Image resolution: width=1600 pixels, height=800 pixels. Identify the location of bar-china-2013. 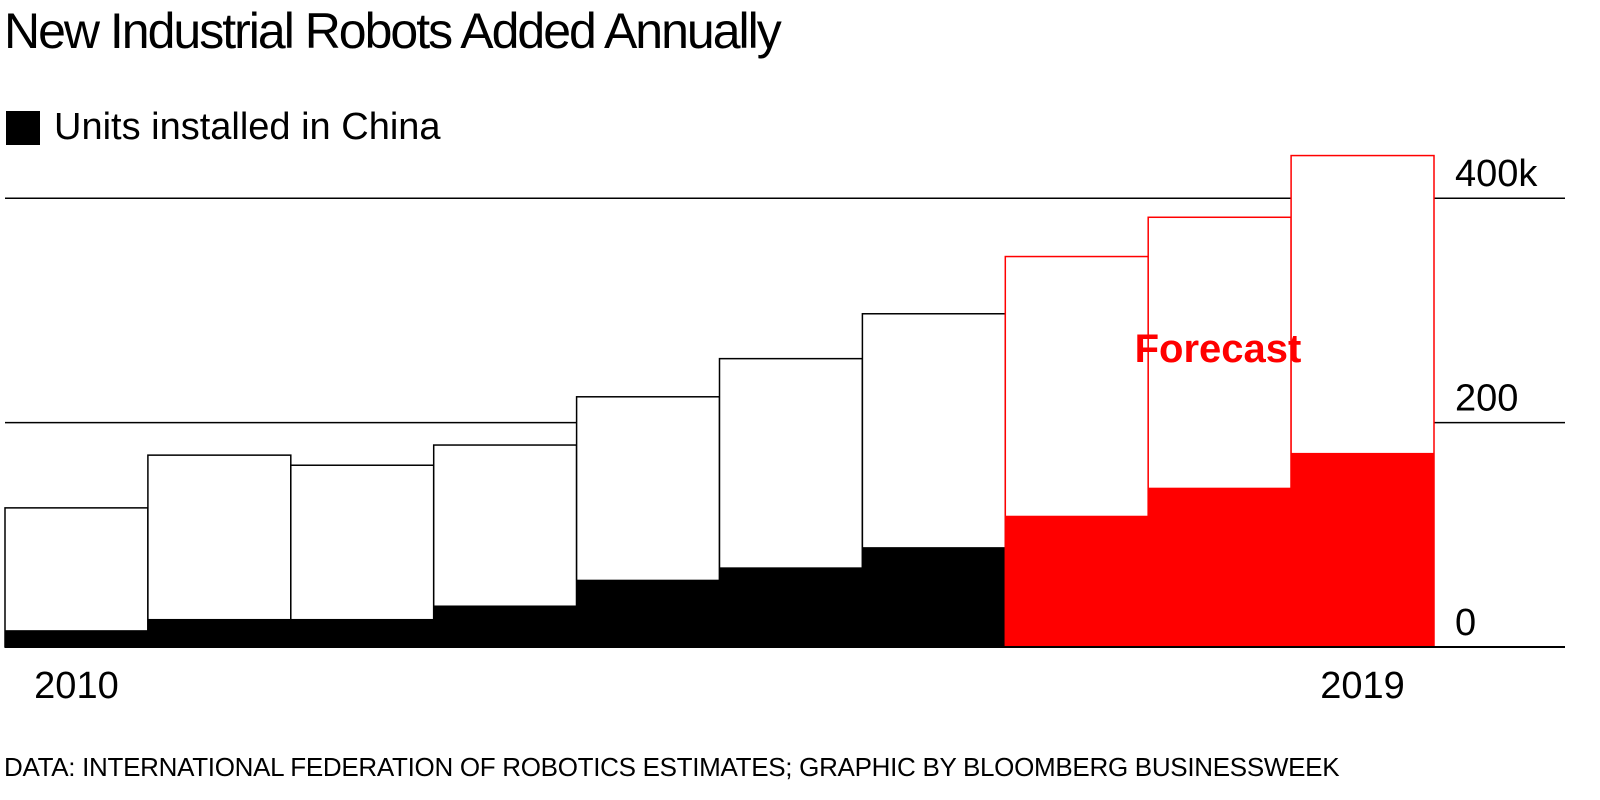
(505, 626).